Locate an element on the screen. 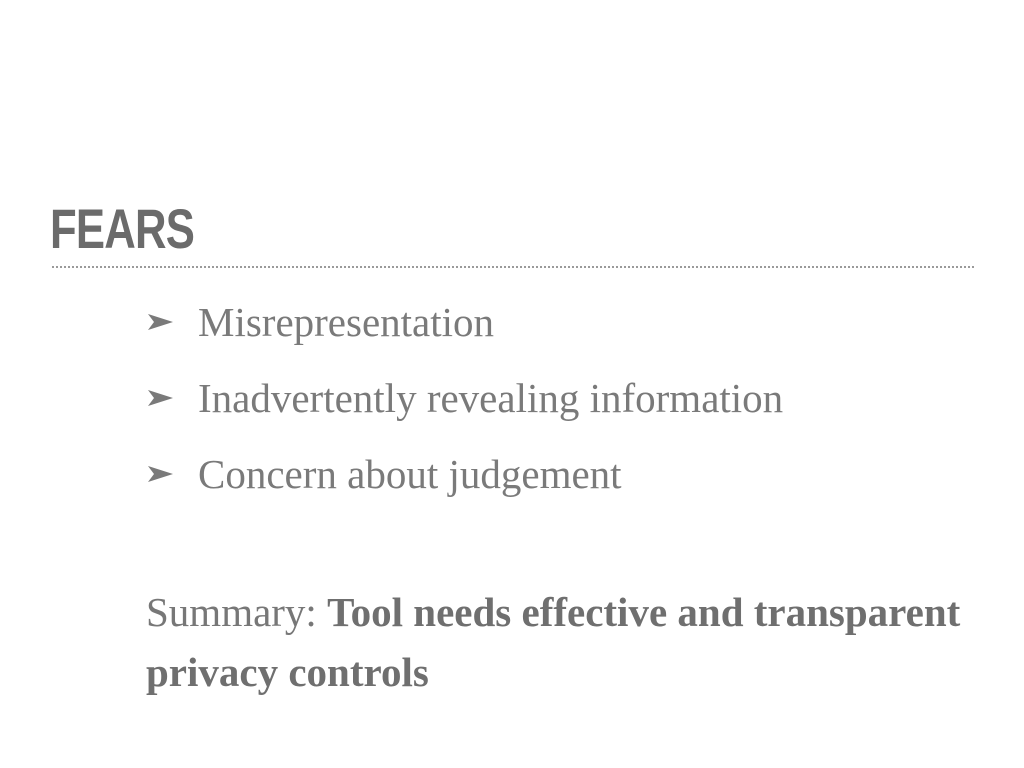 This screenshot has height=768, width=1024. slide-title: FEARS is located at coordinates (122, 228).